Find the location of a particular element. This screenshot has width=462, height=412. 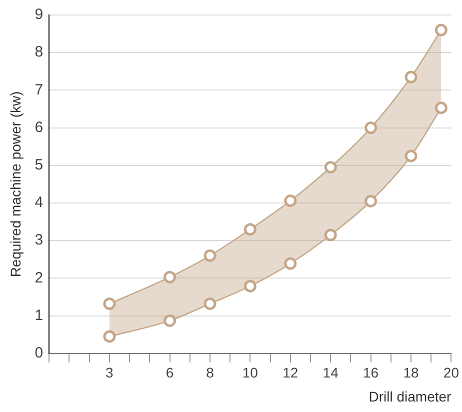

x-tick-label: 20 is located at coordinates (451, 372).